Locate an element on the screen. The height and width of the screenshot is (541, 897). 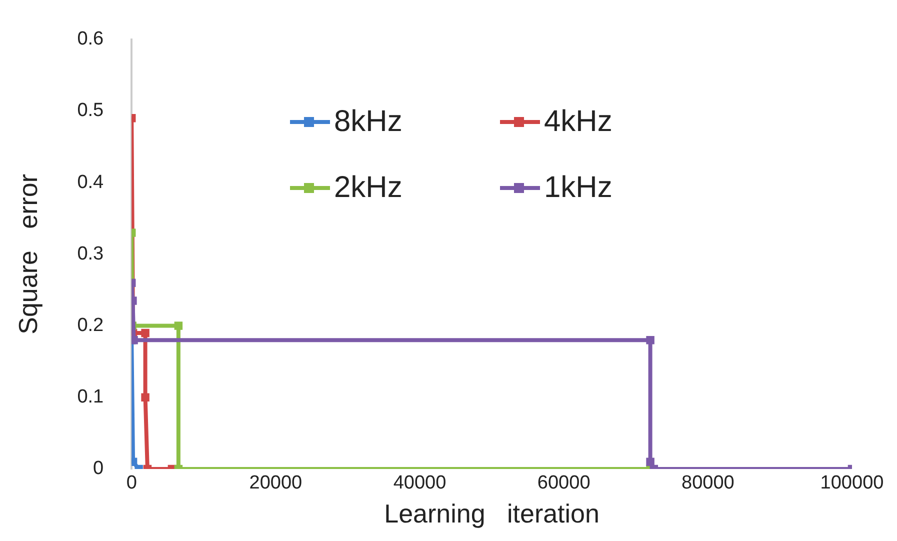
y-tick-label: 0.3 is located at coordinates (90, 253).